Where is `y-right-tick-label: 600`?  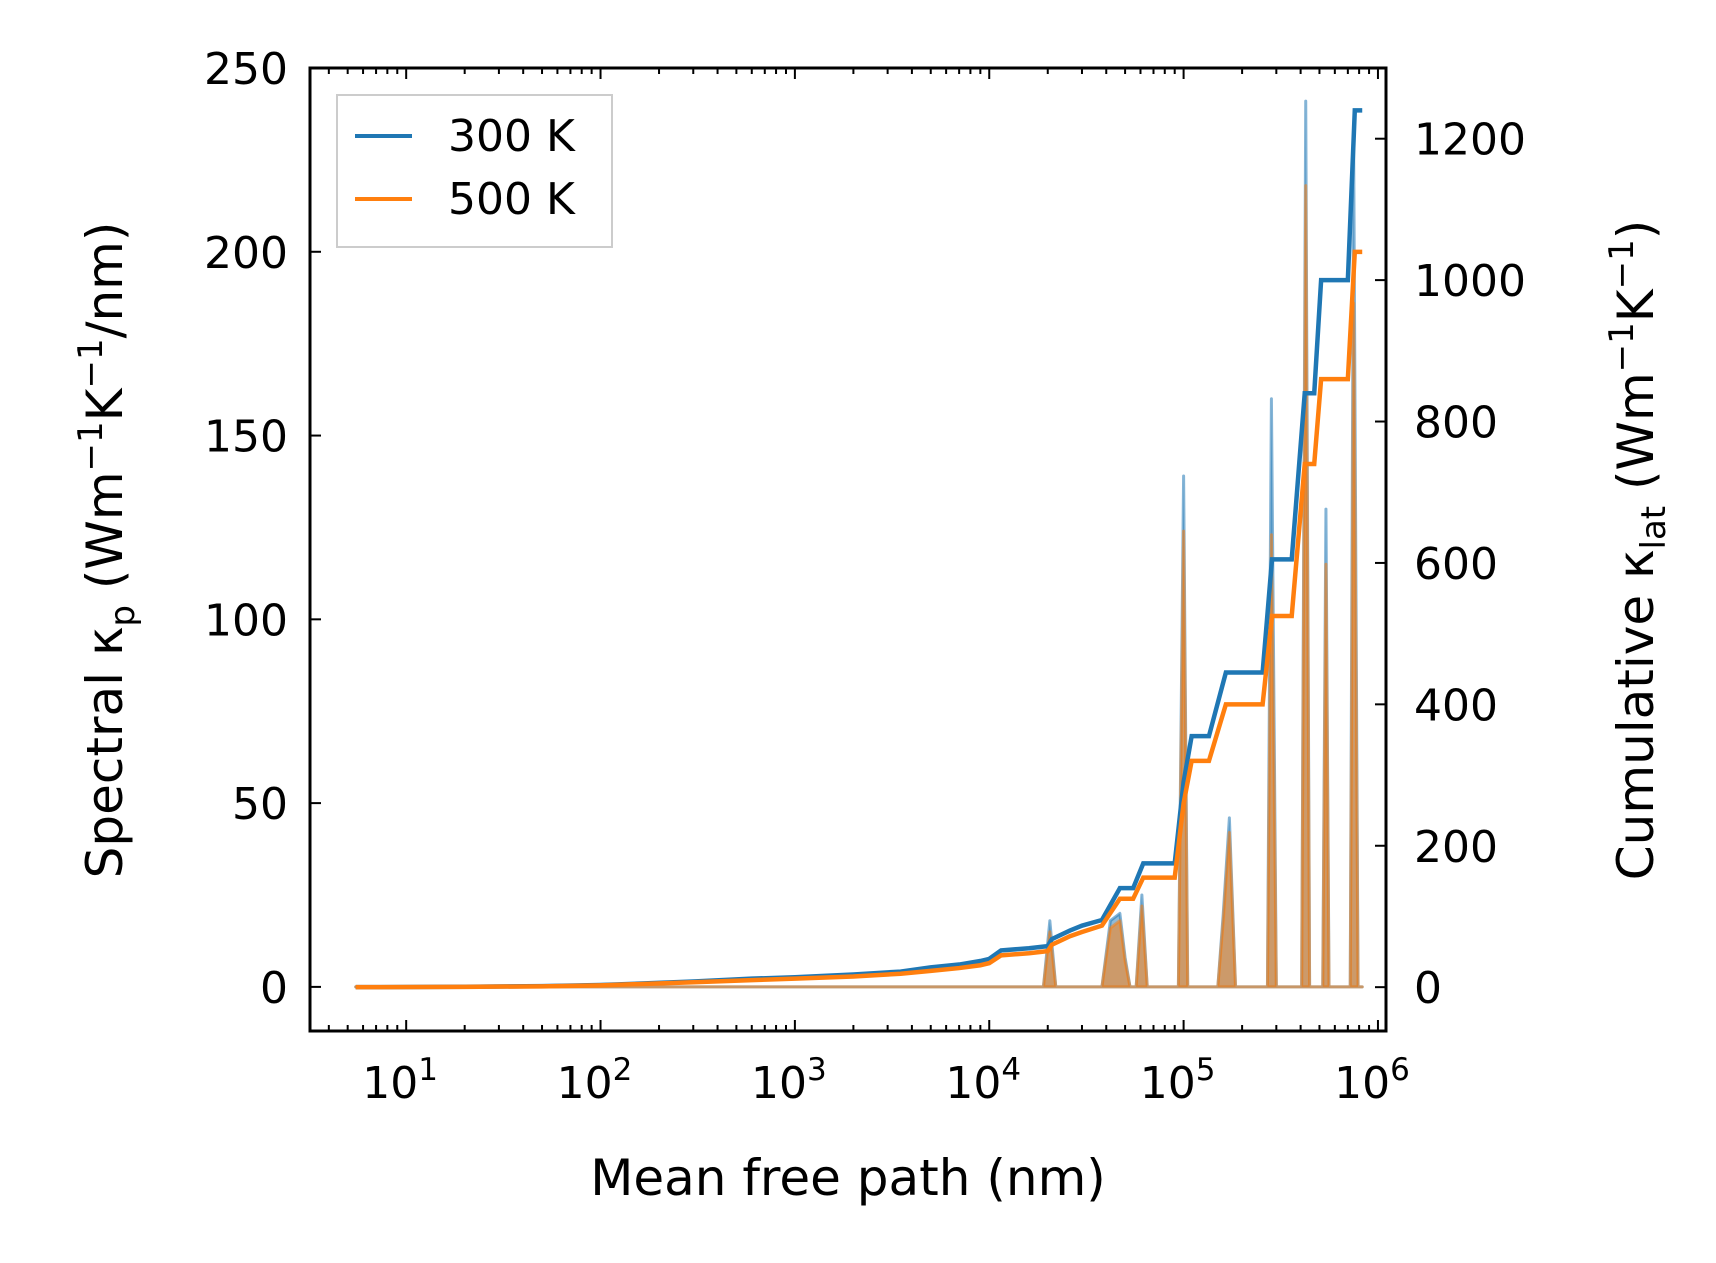
y-right-tick-label: 600 is located at coordinates (1456, 564).